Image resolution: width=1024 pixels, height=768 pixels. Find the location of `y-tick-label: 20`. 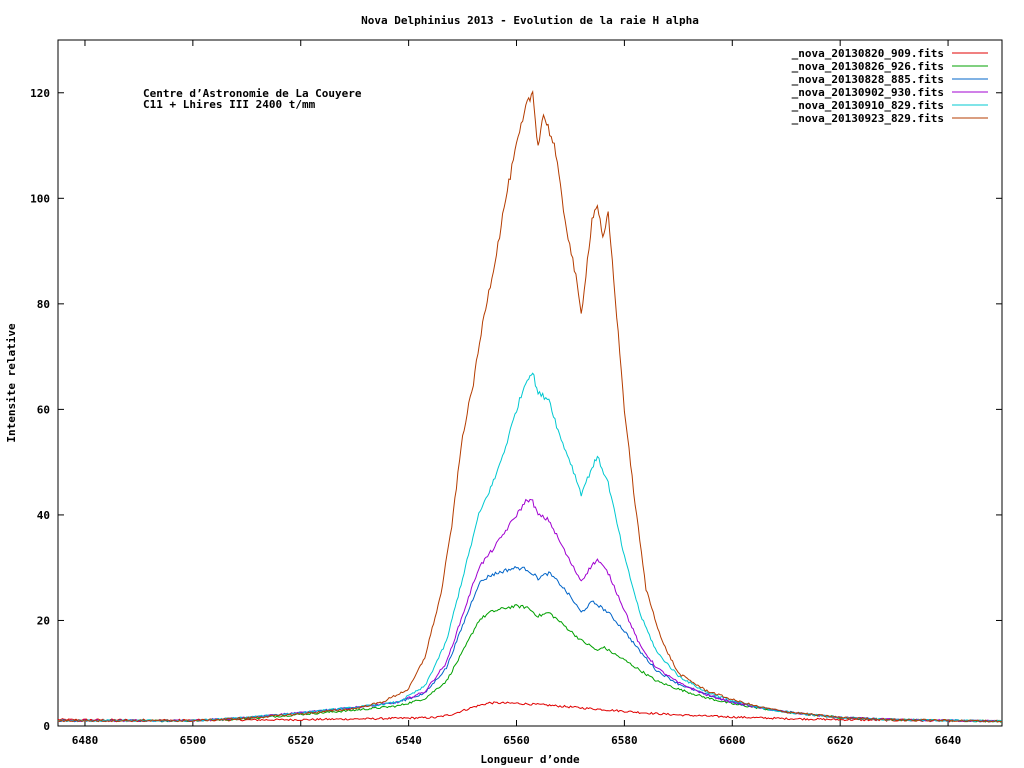

y-tick-label: 20 is located at coordinates (43, 620).